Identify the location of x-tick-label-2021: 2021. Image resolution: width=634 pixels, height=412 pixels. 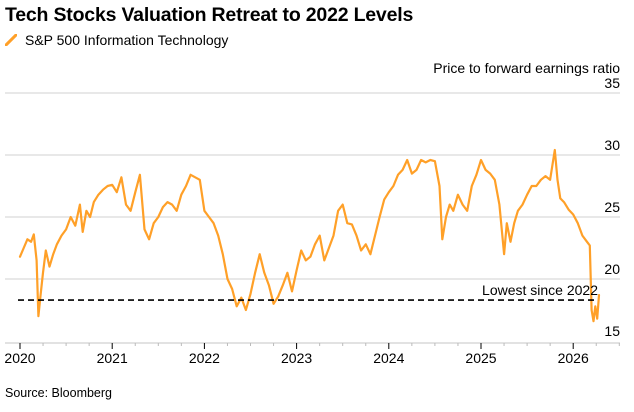
(112, 358).